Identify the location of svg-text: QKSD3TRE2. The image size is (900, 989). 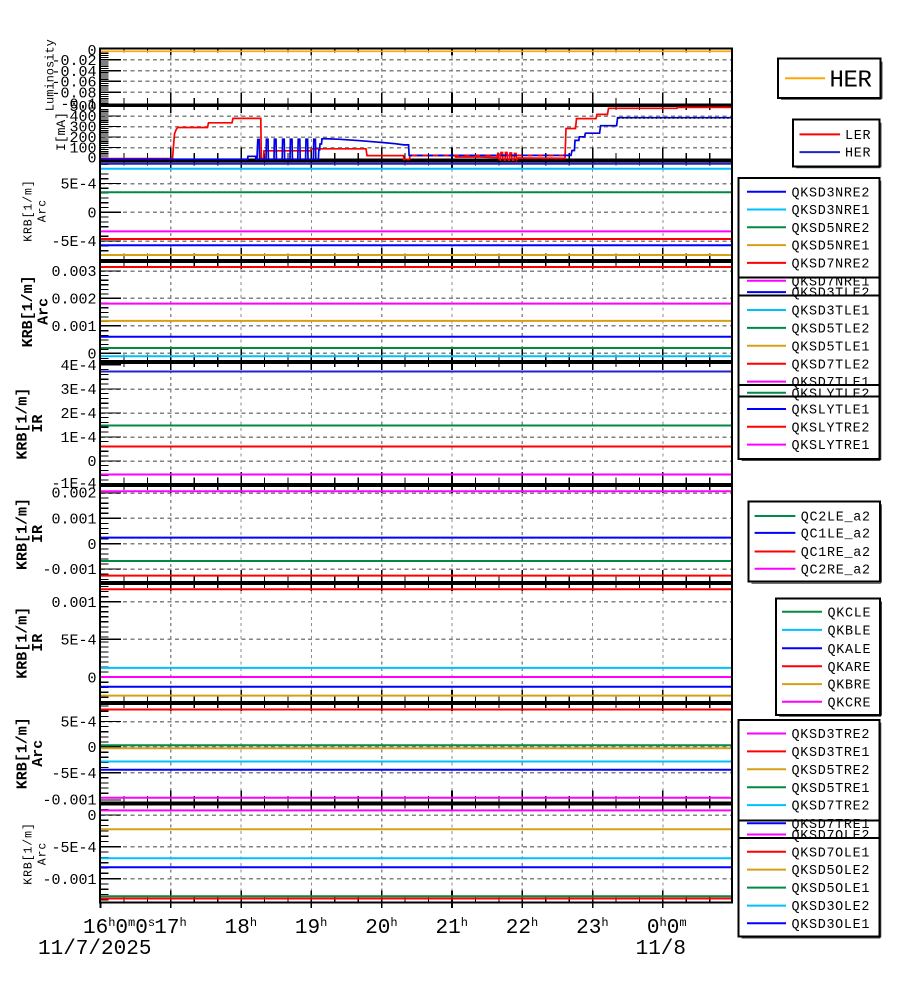
(831, 735).